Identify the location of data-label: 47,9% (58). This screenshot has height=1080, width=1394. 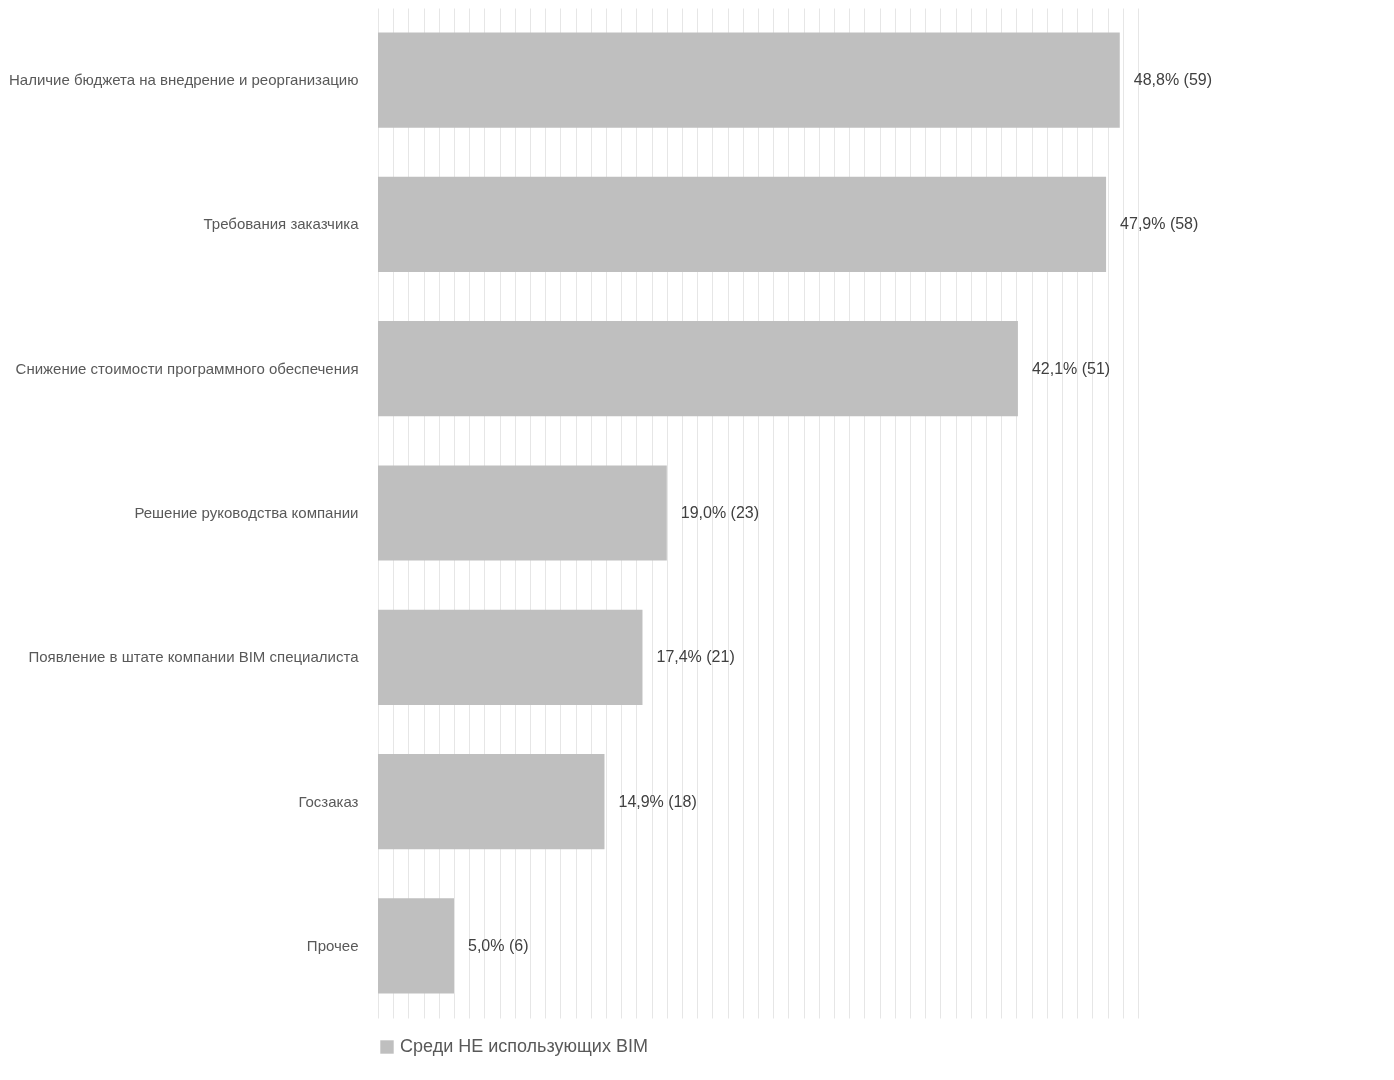
(1159, 224).